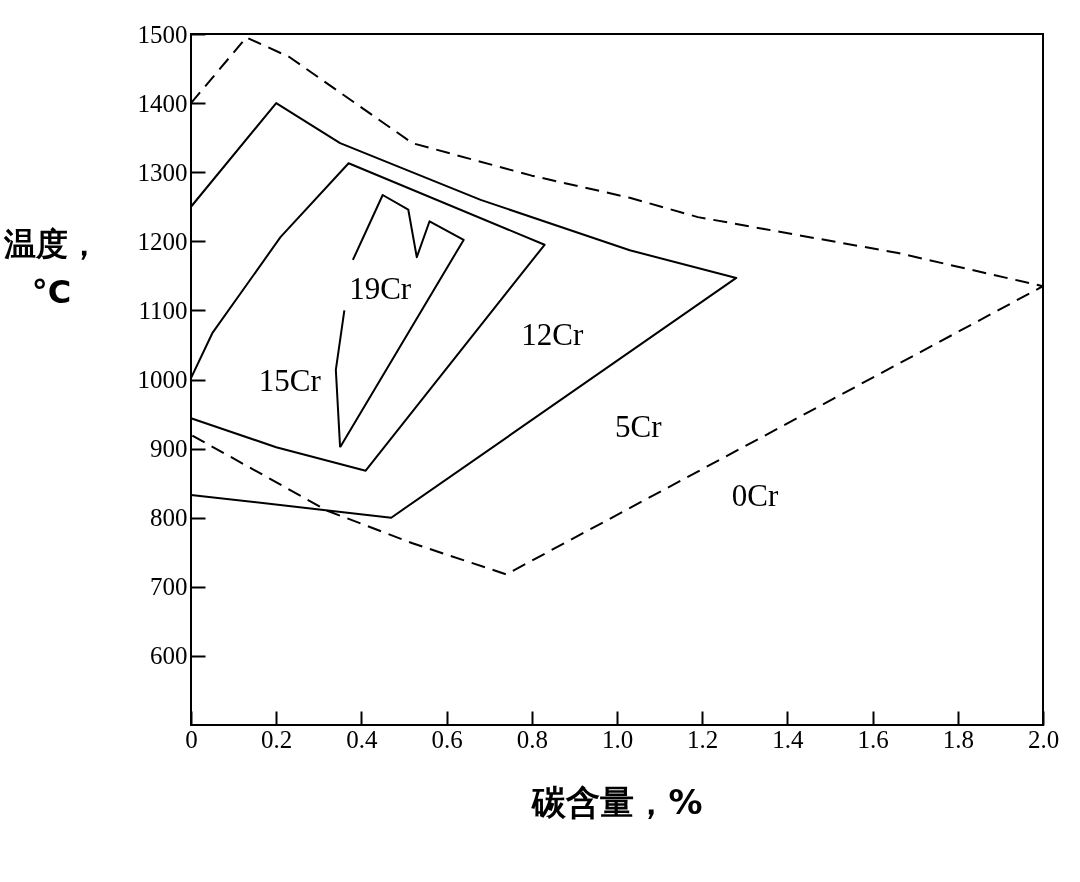  What do you see at coordinates (162, 34) in the screenshot?
I see `y-tick-label: 1500` at bounding box center [162, 34].